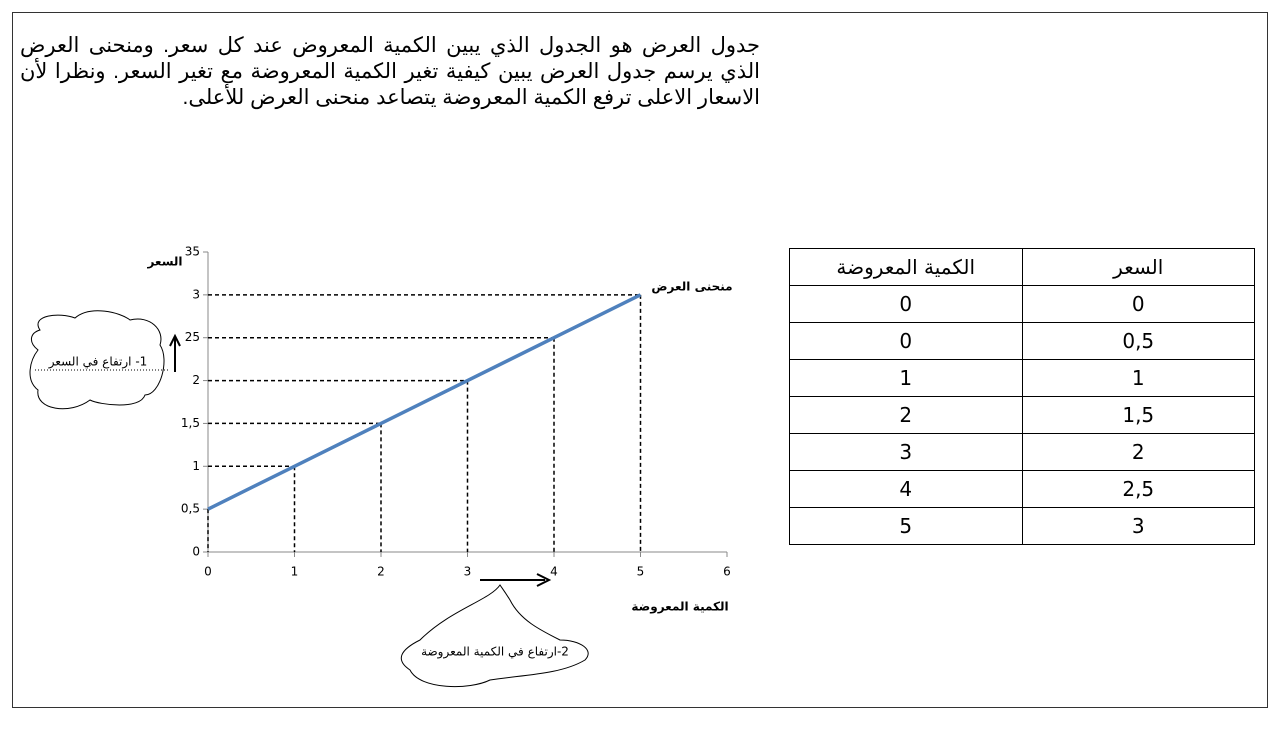 Image resolution: width=1280 pixels, height=731 pixels. What do you see at coordinates (295, 572) in the screenshot?
I see `x-tick-label: 1` at bounding box center [295, 572].